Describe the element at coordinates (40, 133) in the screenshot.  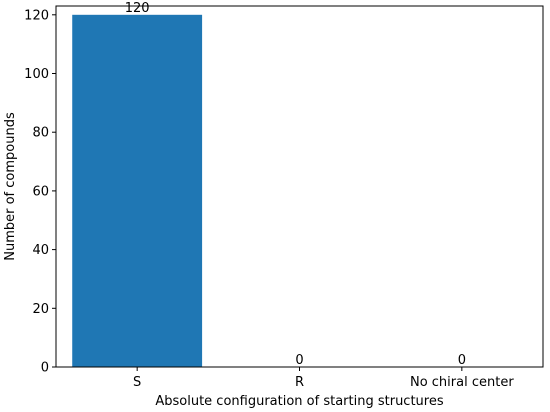
I see `y-tick-label-4: 80` at that location.